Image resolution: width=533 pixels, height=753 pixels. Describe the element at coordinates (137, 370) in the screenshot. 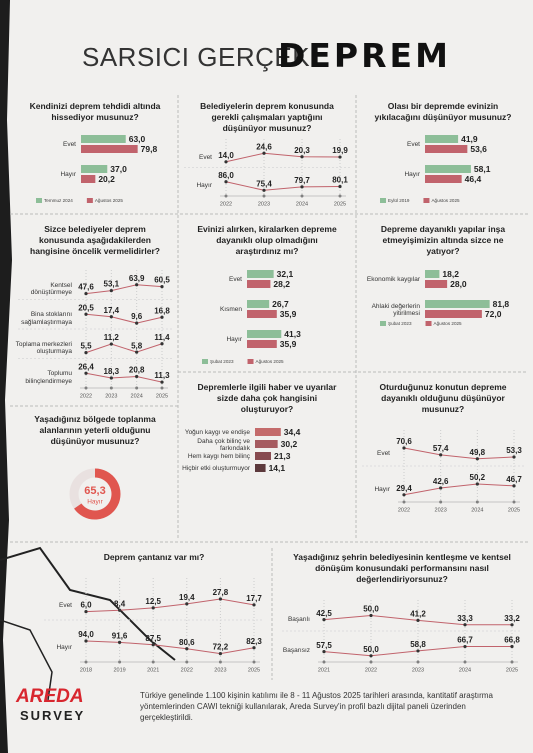

I see `value-label: 20,8` at that location.